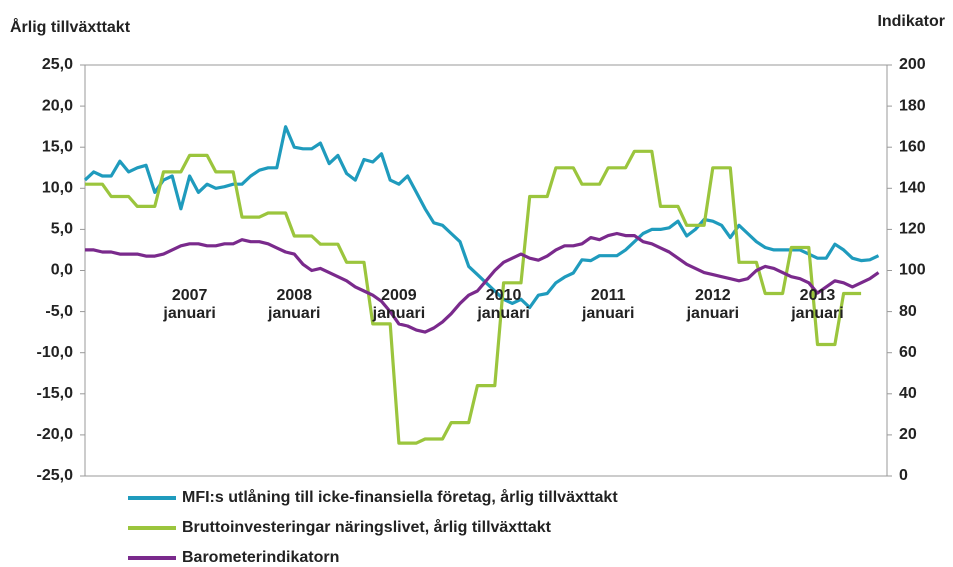  What do you see at coordinates (908, 352) in the screenshot?
I see `y2-tick-label: 60` at bounding box center [908, 352].